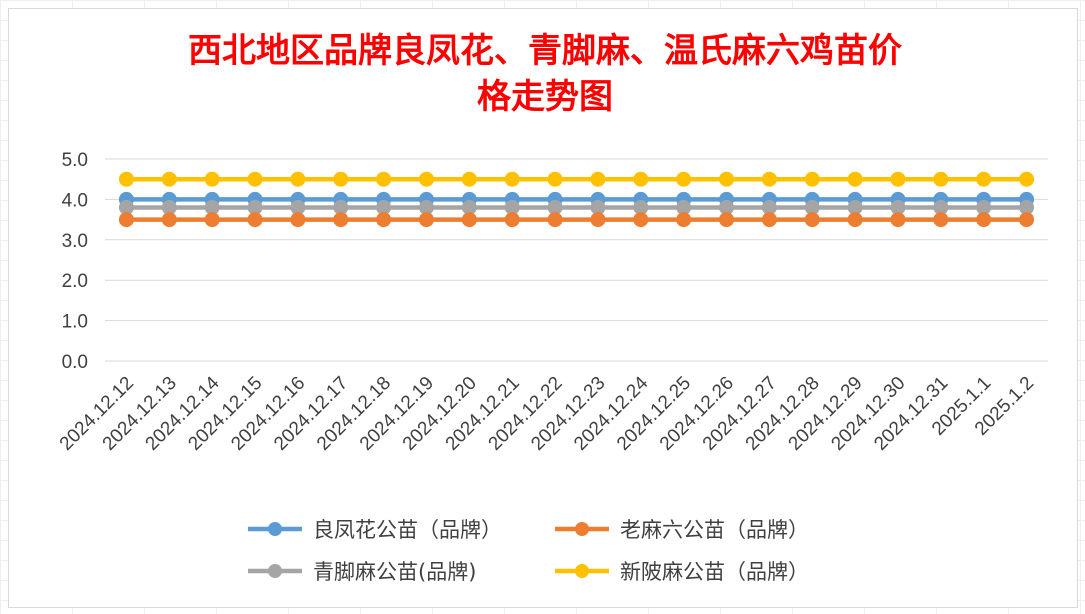 This screenshot has height=614, width=1085. Describe the element at coordinates (75, 241) in the screenshot. I see `y-tick-label: 3.0` at that location.